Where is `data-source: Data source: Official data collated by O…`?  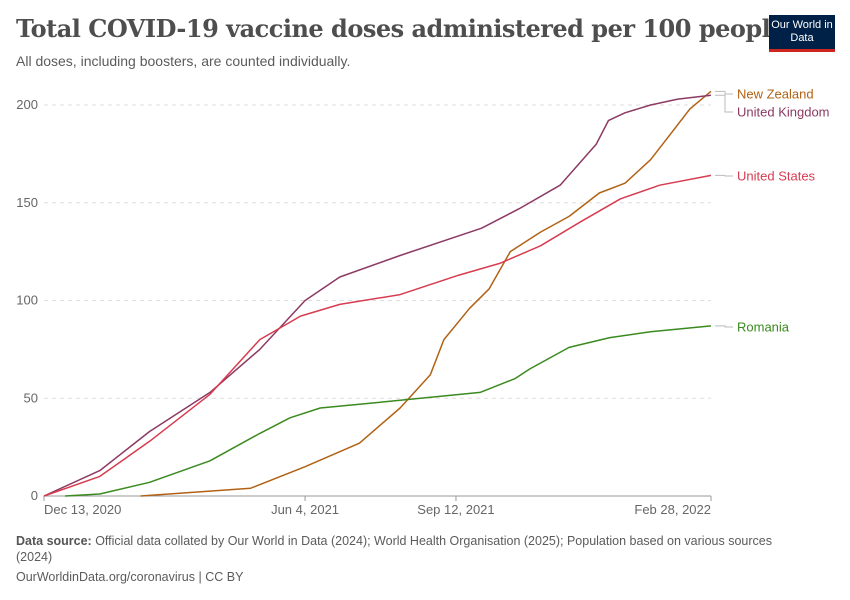 data-source: Data source: Official data collated by O… is located at coordinates (411, 549).